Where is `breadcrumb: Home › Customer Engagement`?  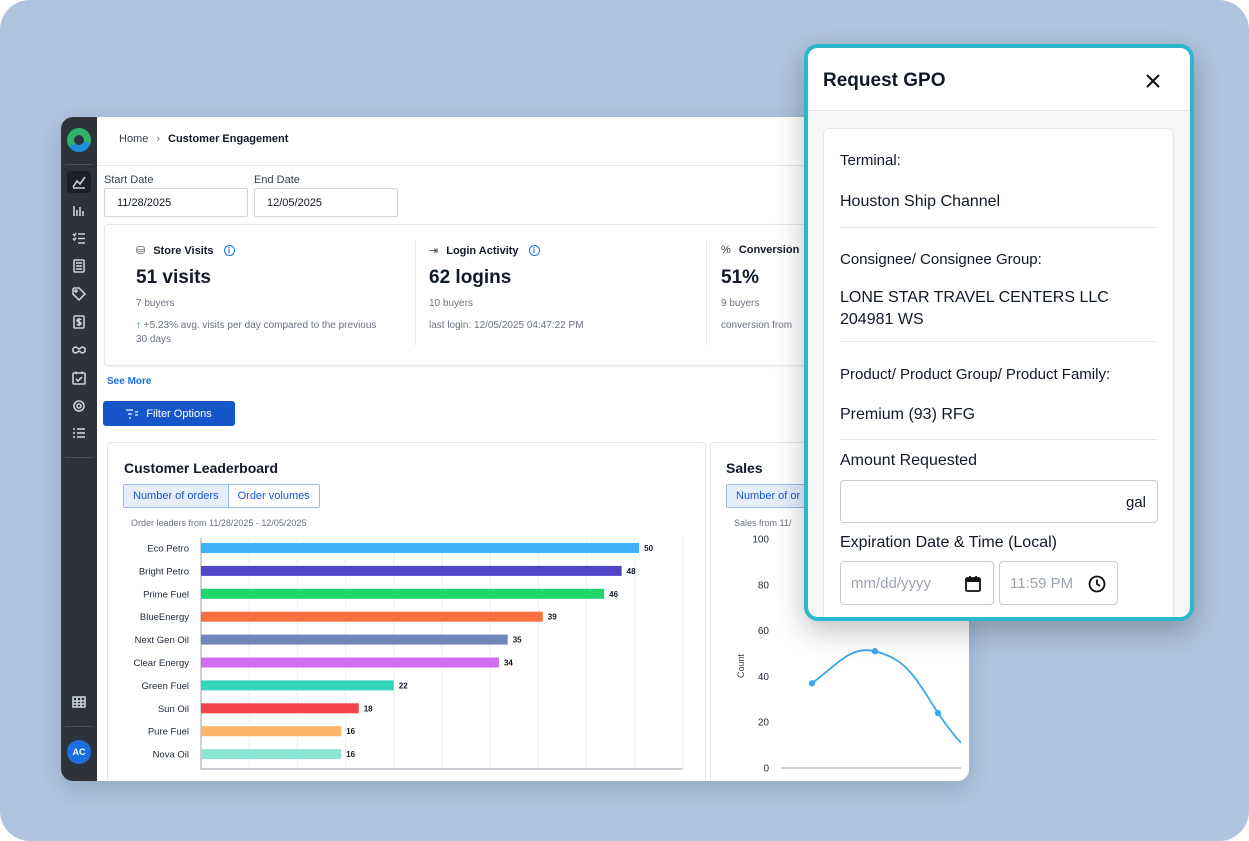
breadcrumb: Home › Customer Engagement is located at coordinates (203, 139).